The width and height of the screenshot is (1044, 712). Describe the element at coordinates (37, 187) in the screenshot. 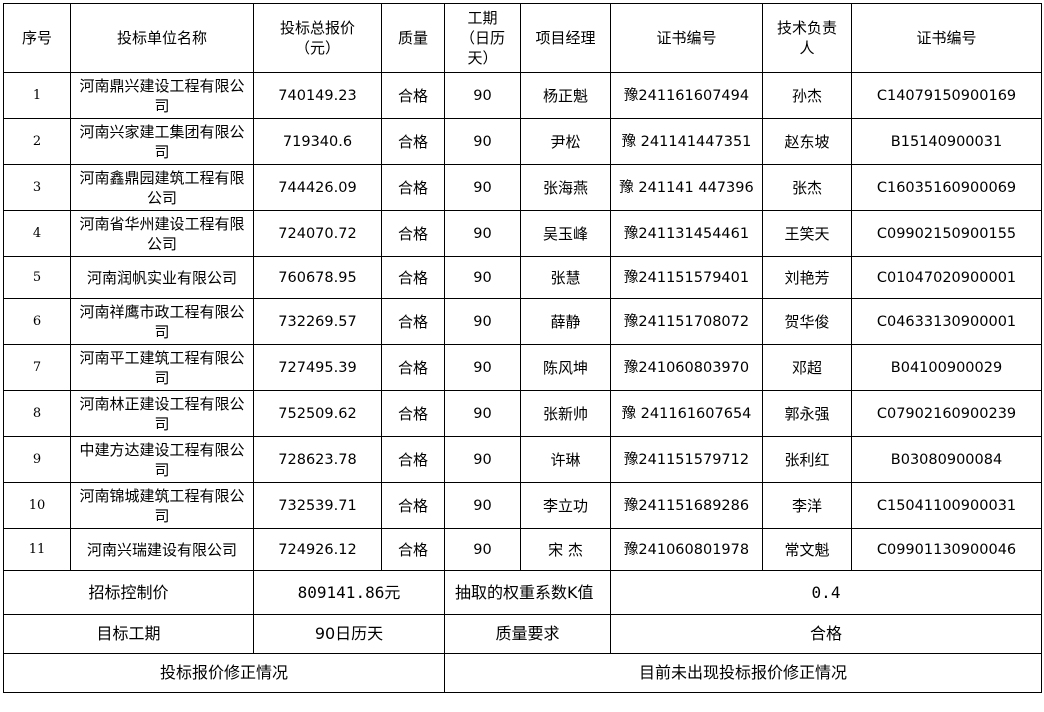

I see `seq-cell: 3` at that location.